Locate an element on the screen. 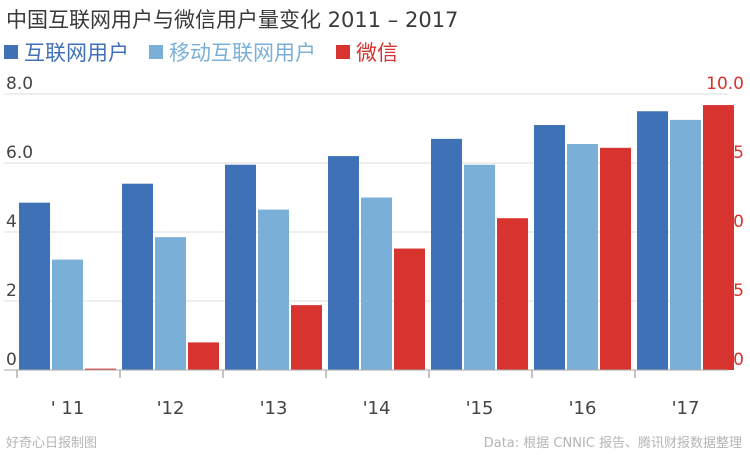  y-right-tick-label: 0 is located at coordinates (738, 360).